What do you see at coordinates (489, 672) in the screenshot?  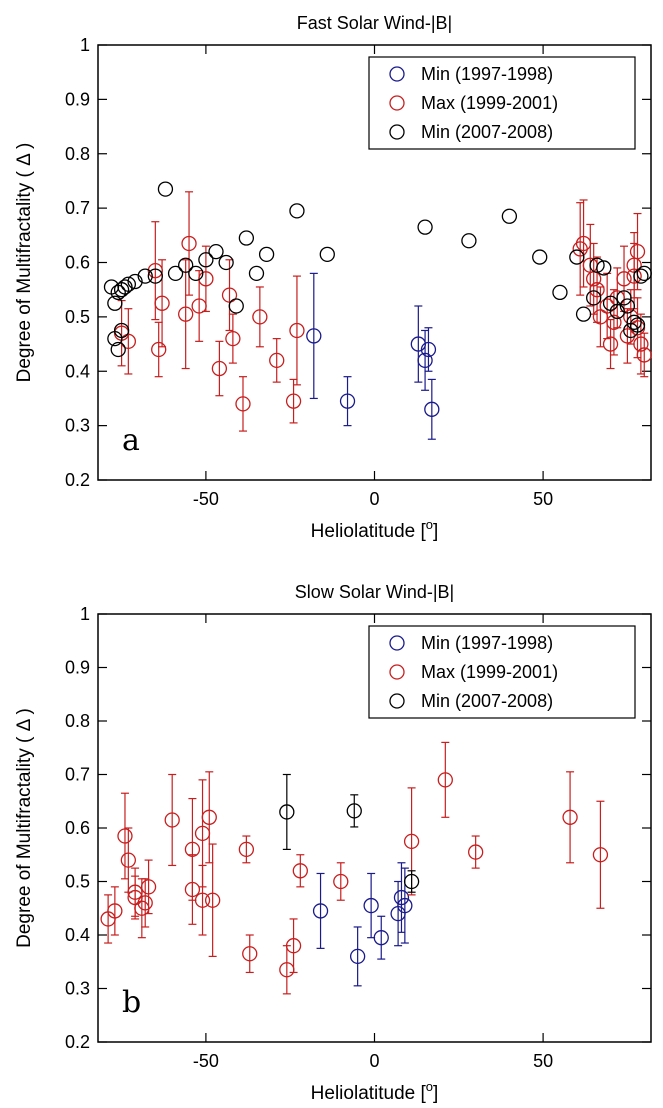 I see `legend-entry: Max (1999-2001)` at bounding box center [489, 672].